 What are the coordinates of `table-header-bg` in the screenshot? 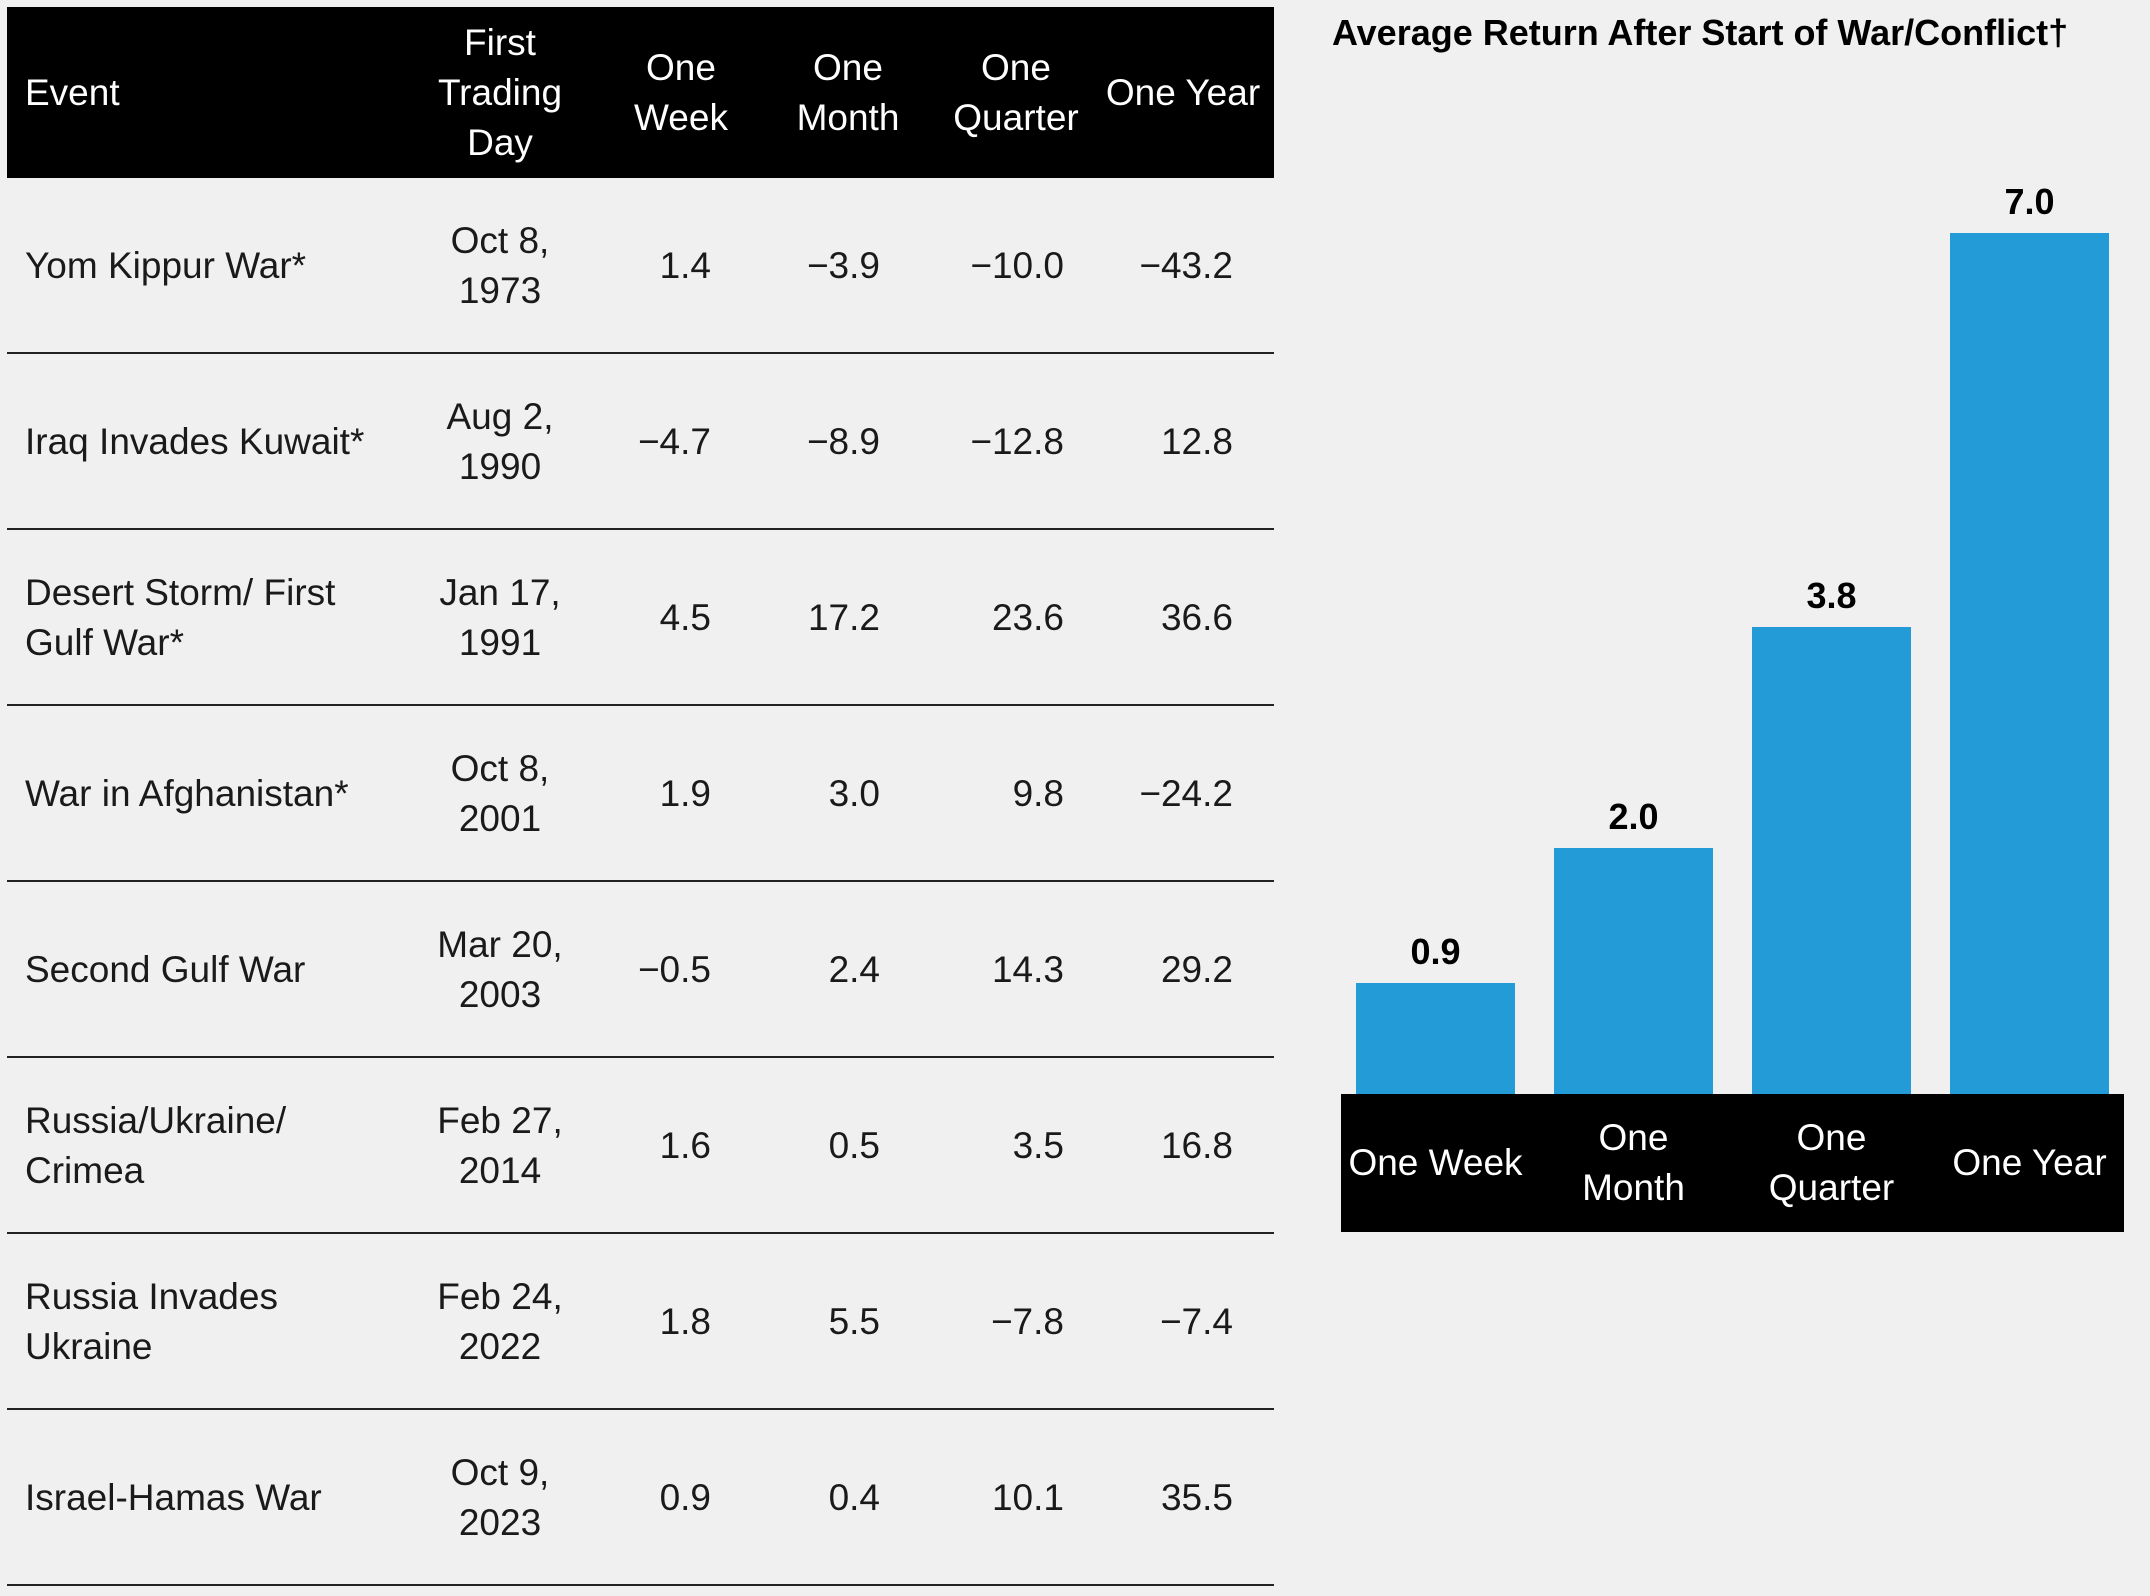 It's located at (640, 92).